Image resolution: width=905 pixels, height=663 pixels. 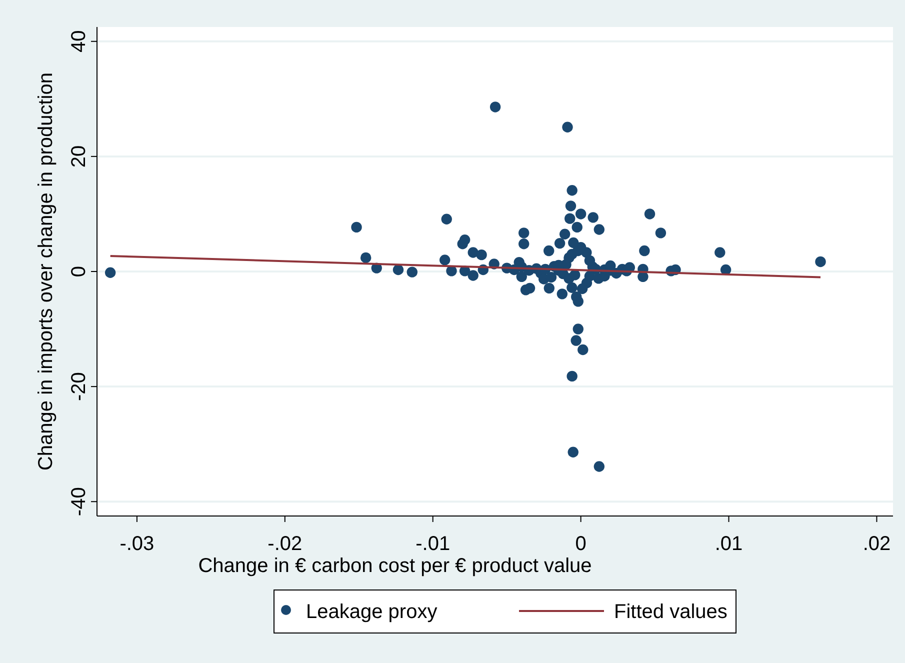 What do you see at coordinates (79, 387) in the screenshot?
I see `y-tick-label: -20` at bounding box center [79, 387].